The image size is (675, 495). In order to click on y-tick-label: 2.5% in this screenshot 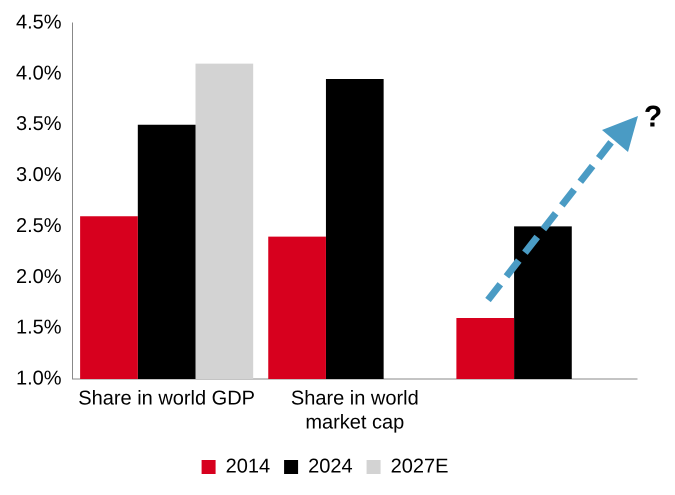, I will do `click(39, 225)`.